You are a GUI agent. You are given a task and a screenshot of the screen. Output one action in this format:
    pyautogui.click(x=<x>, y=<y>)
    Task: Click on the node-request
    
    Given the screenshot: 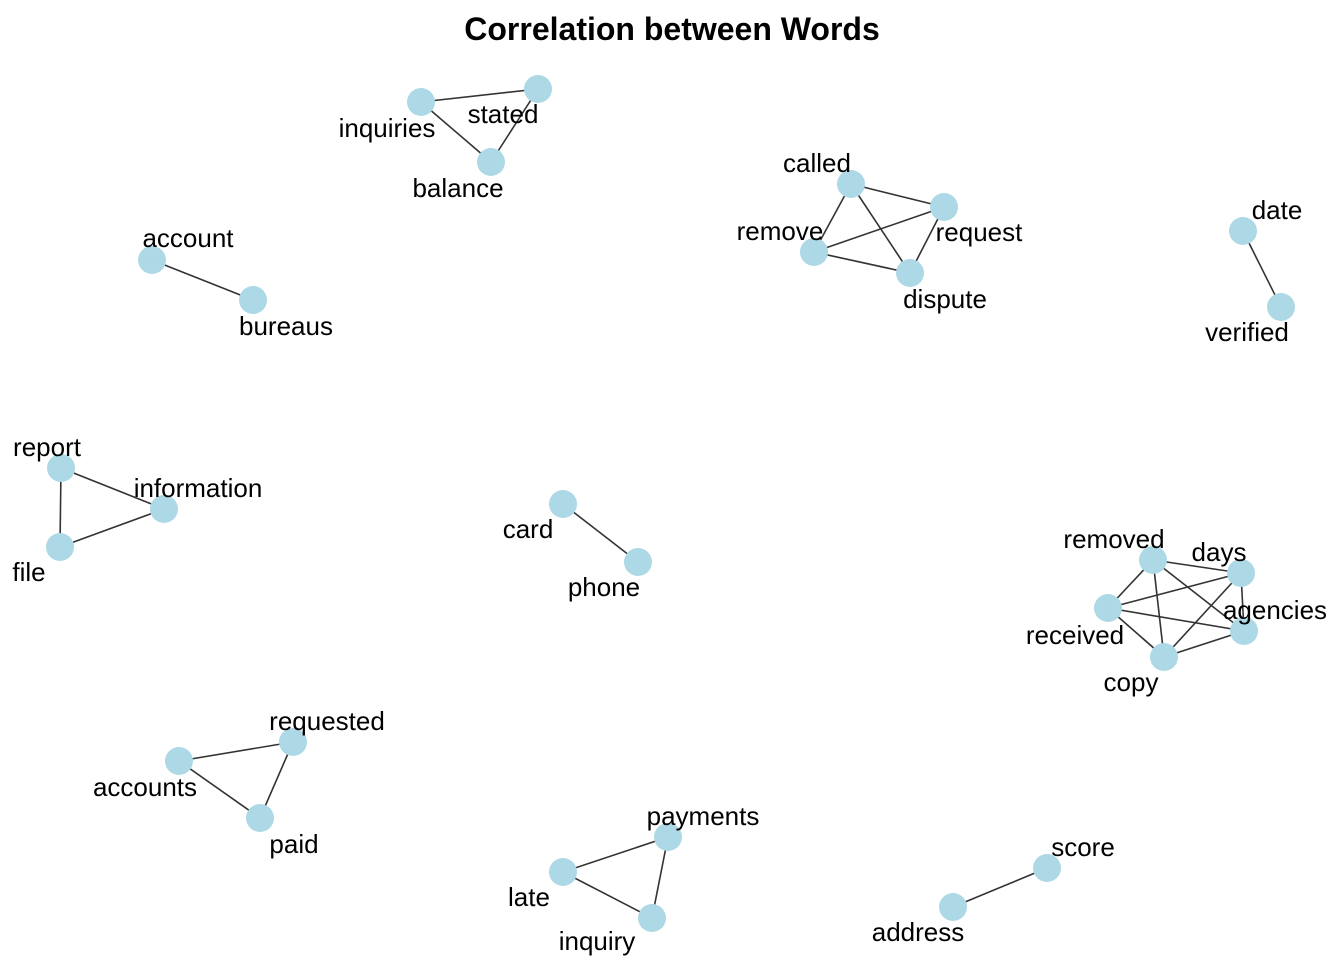 What is the action you would take?
    pyautogui.click(x=944, y=207)
    